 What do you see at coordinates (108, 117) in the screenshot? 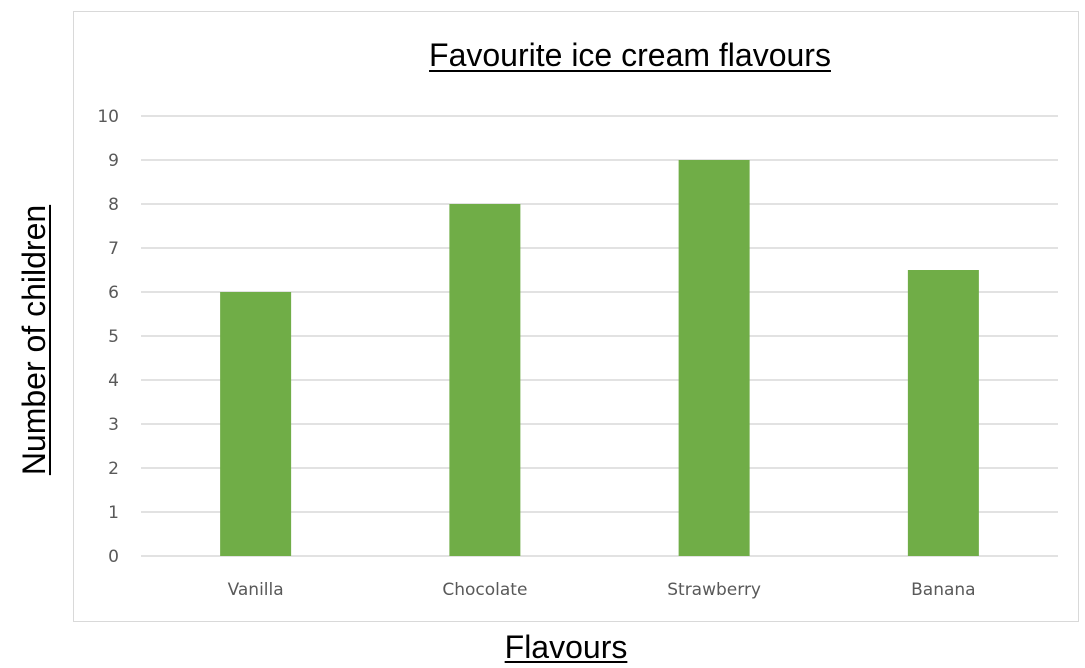
I see `y-tick-label: 10` at bounding box center [108, 117].